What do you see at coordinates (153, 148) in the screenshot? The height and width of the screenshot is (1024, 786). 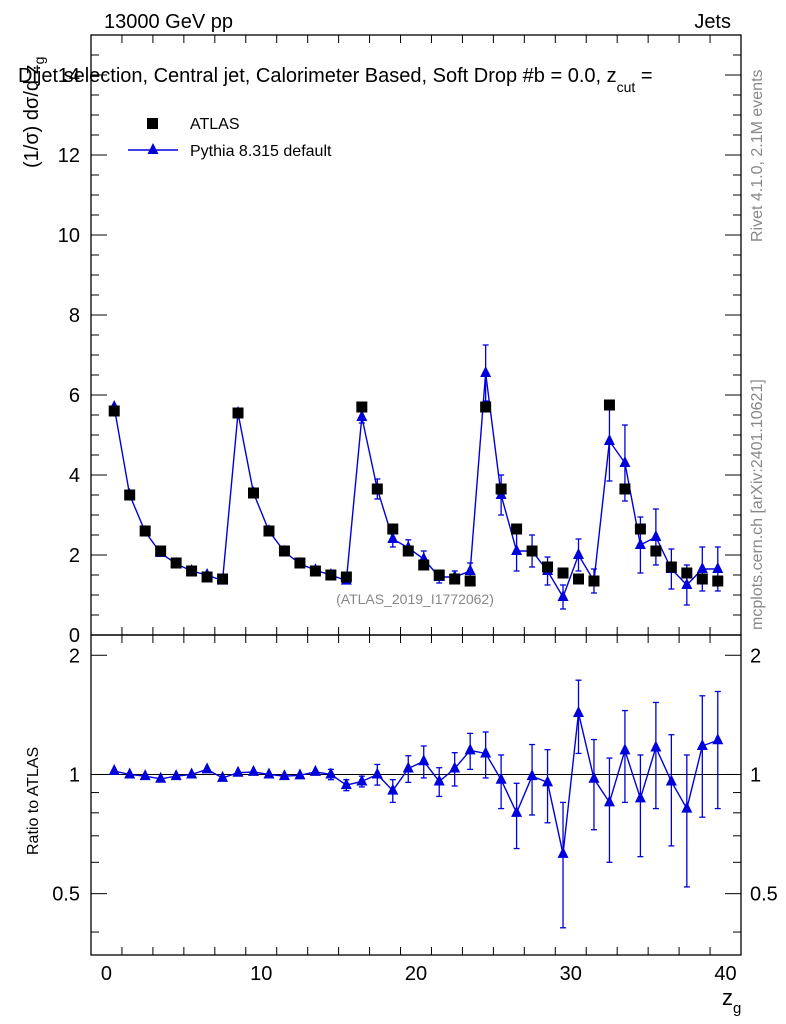 I see `legend-mc-marker` at bounding box center [153, 148].